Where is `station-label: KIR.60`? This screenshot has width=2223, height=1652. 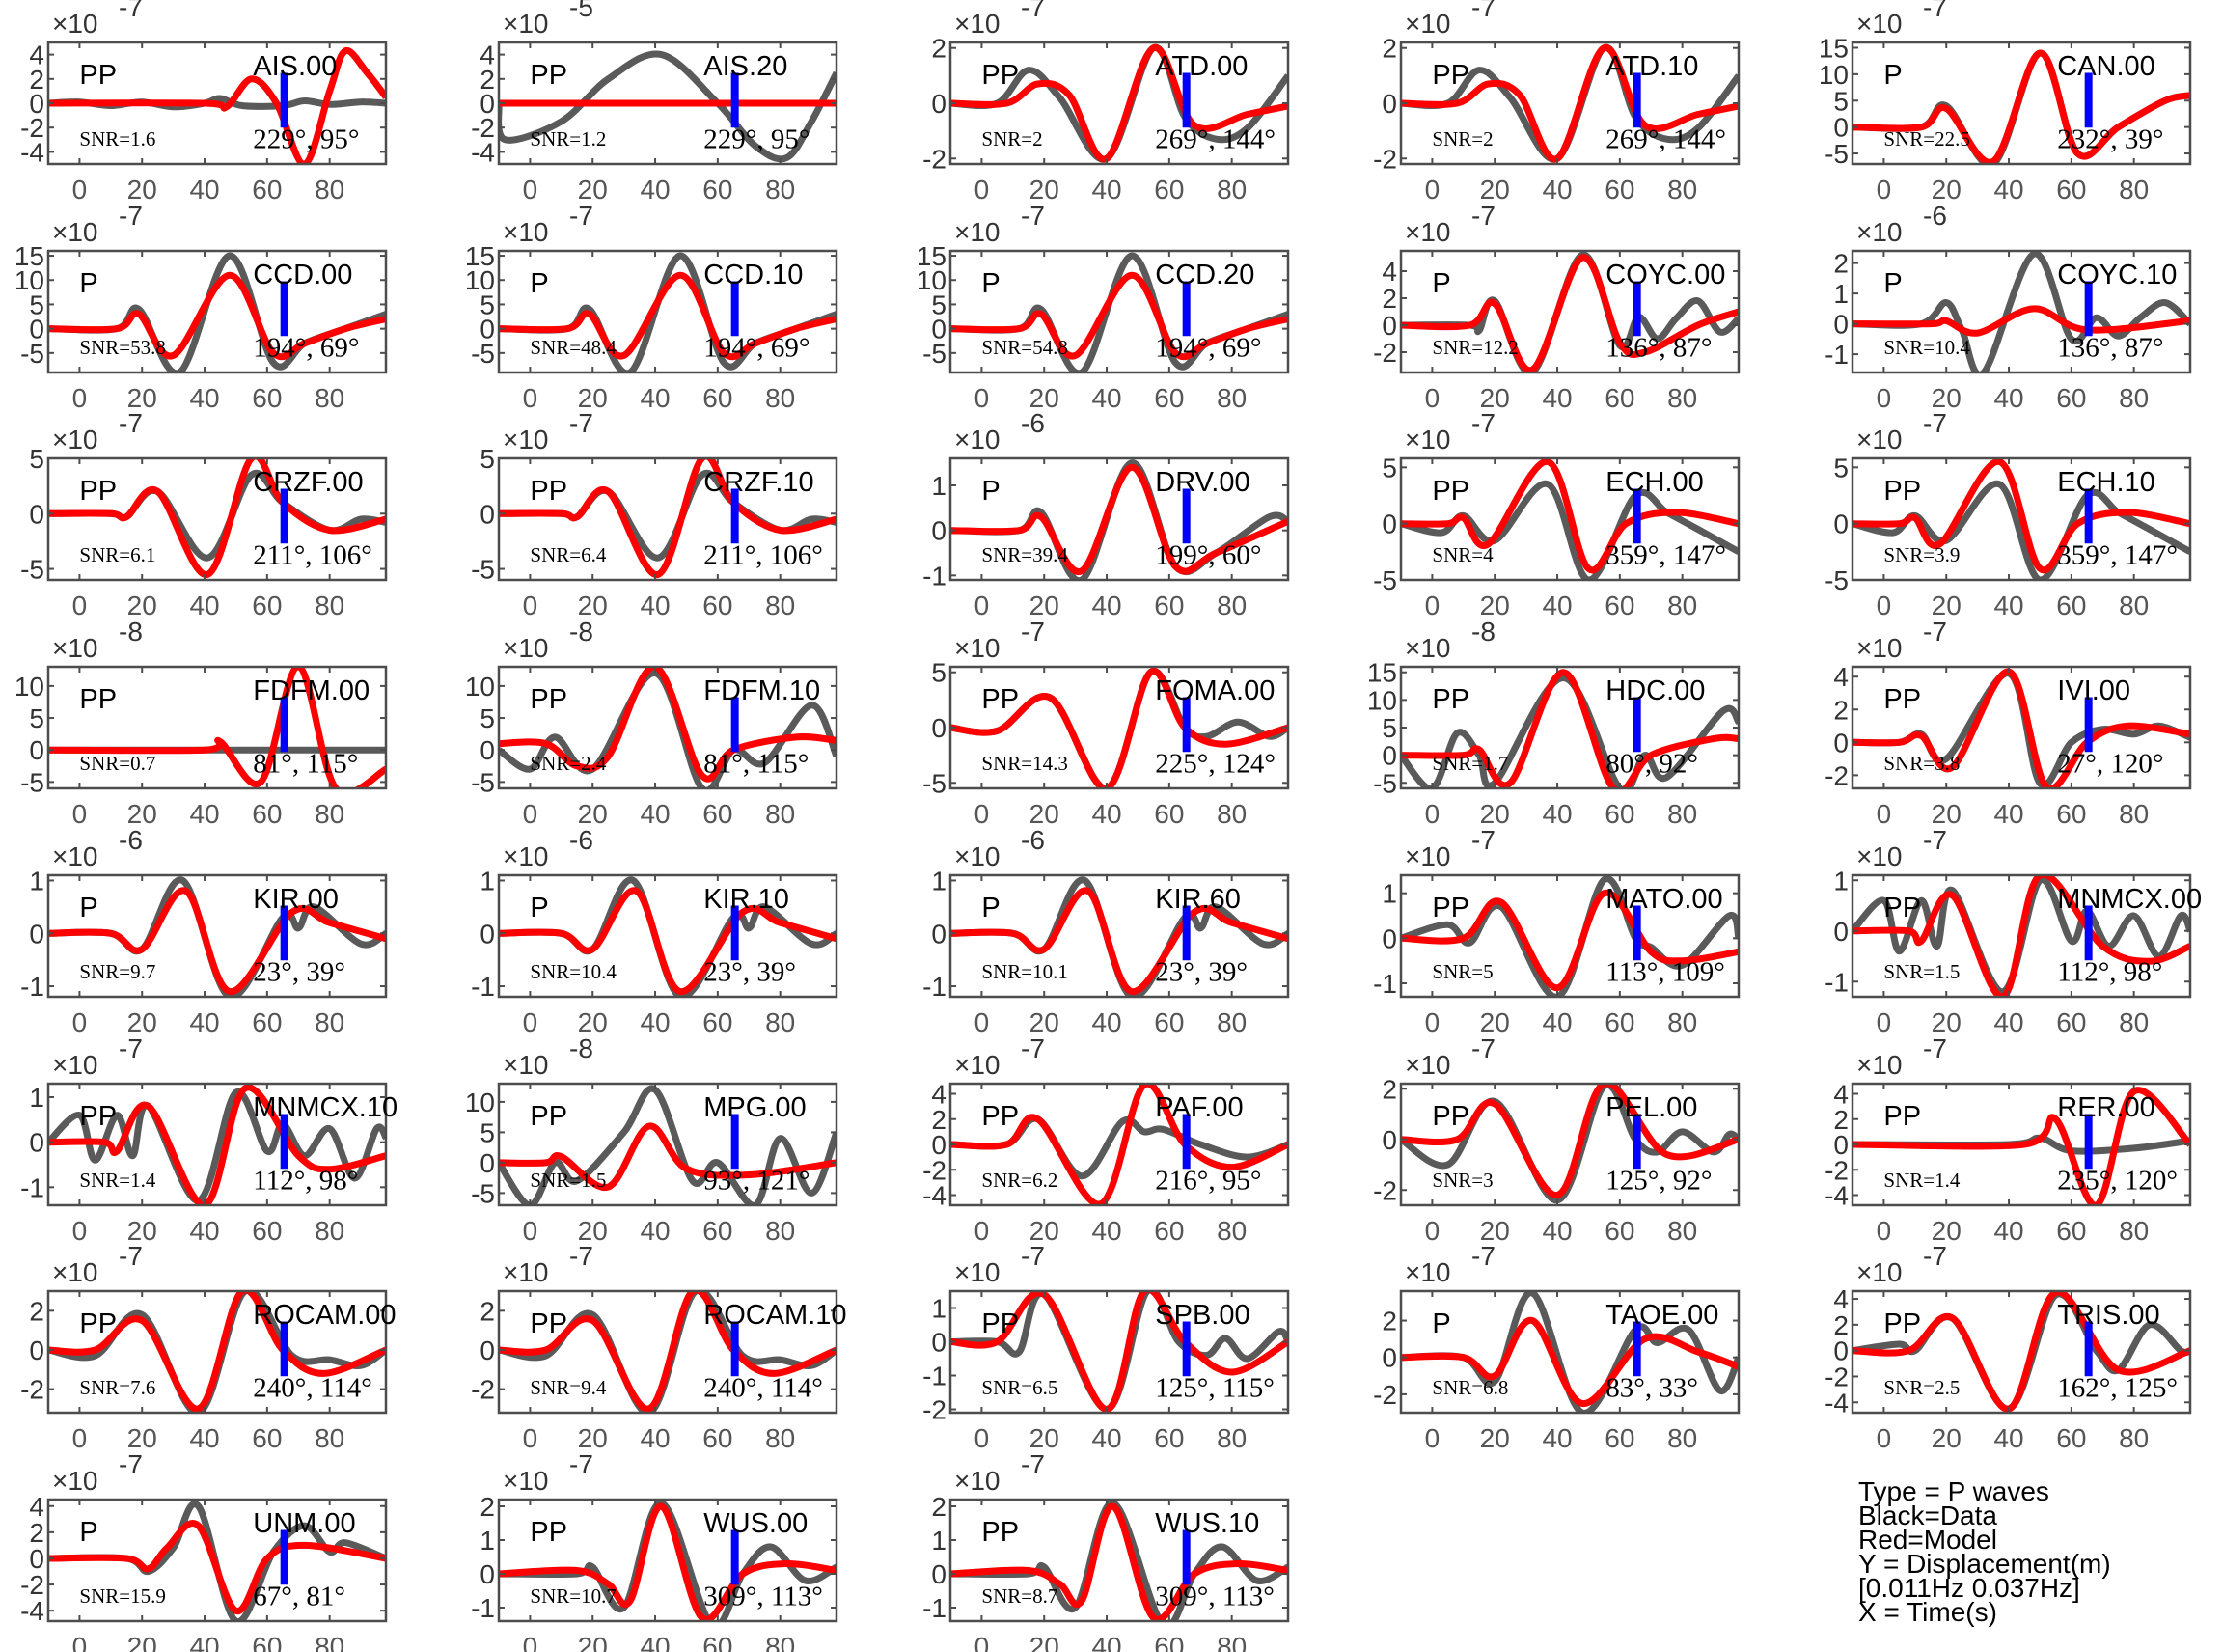 station-label: KIR.60 is located at coordinates (1198, 899).